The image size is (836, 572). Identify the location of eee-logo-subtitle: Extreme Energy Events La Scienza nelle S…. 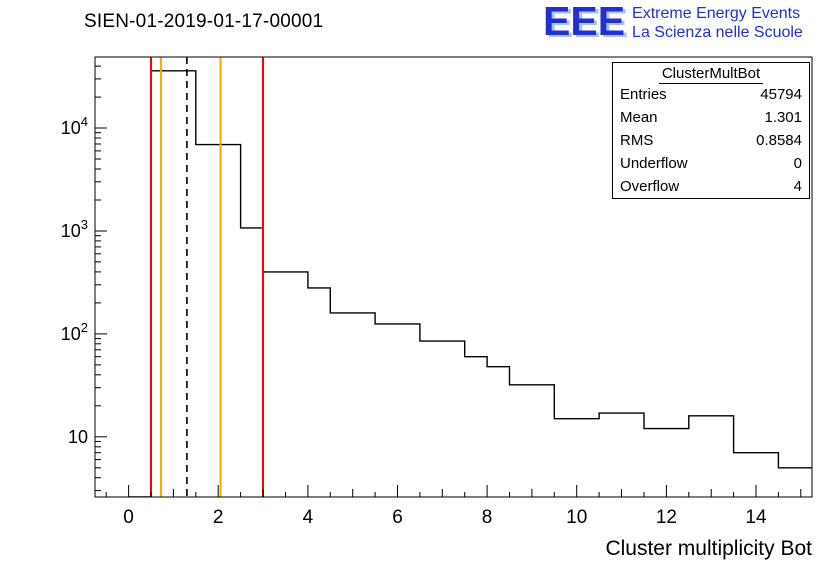
(717, 22).